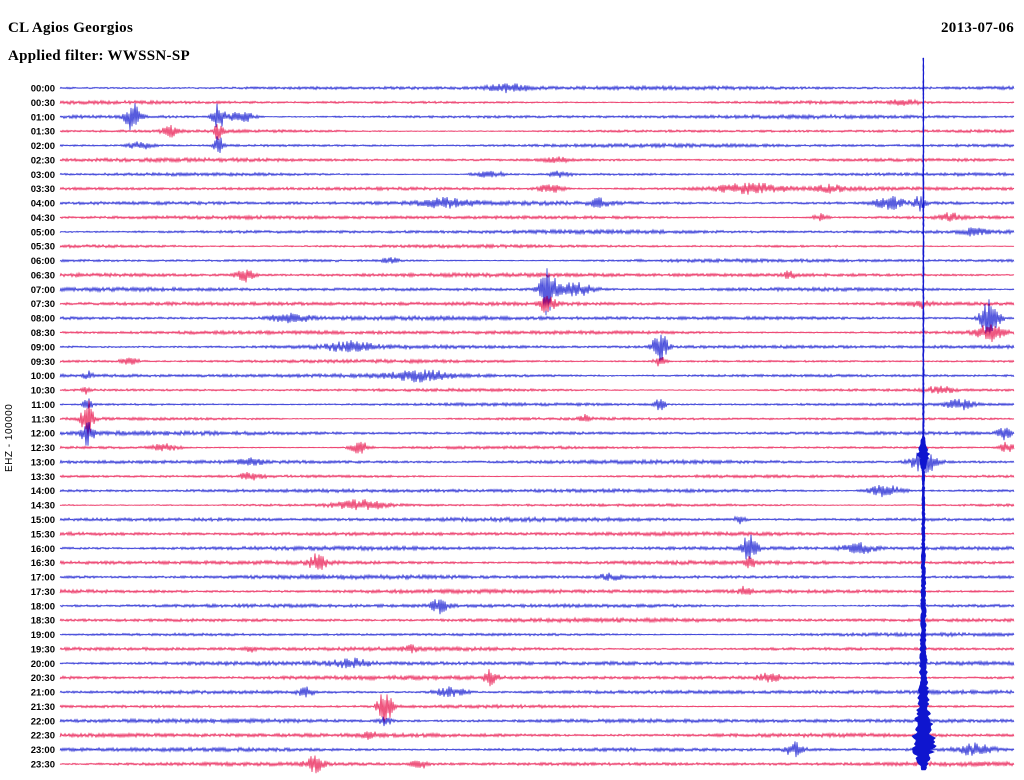  What do you see at coordinates (537, 160) in the screenshot?
I see `trace-row-02:30` at bounding box center [537, 160].